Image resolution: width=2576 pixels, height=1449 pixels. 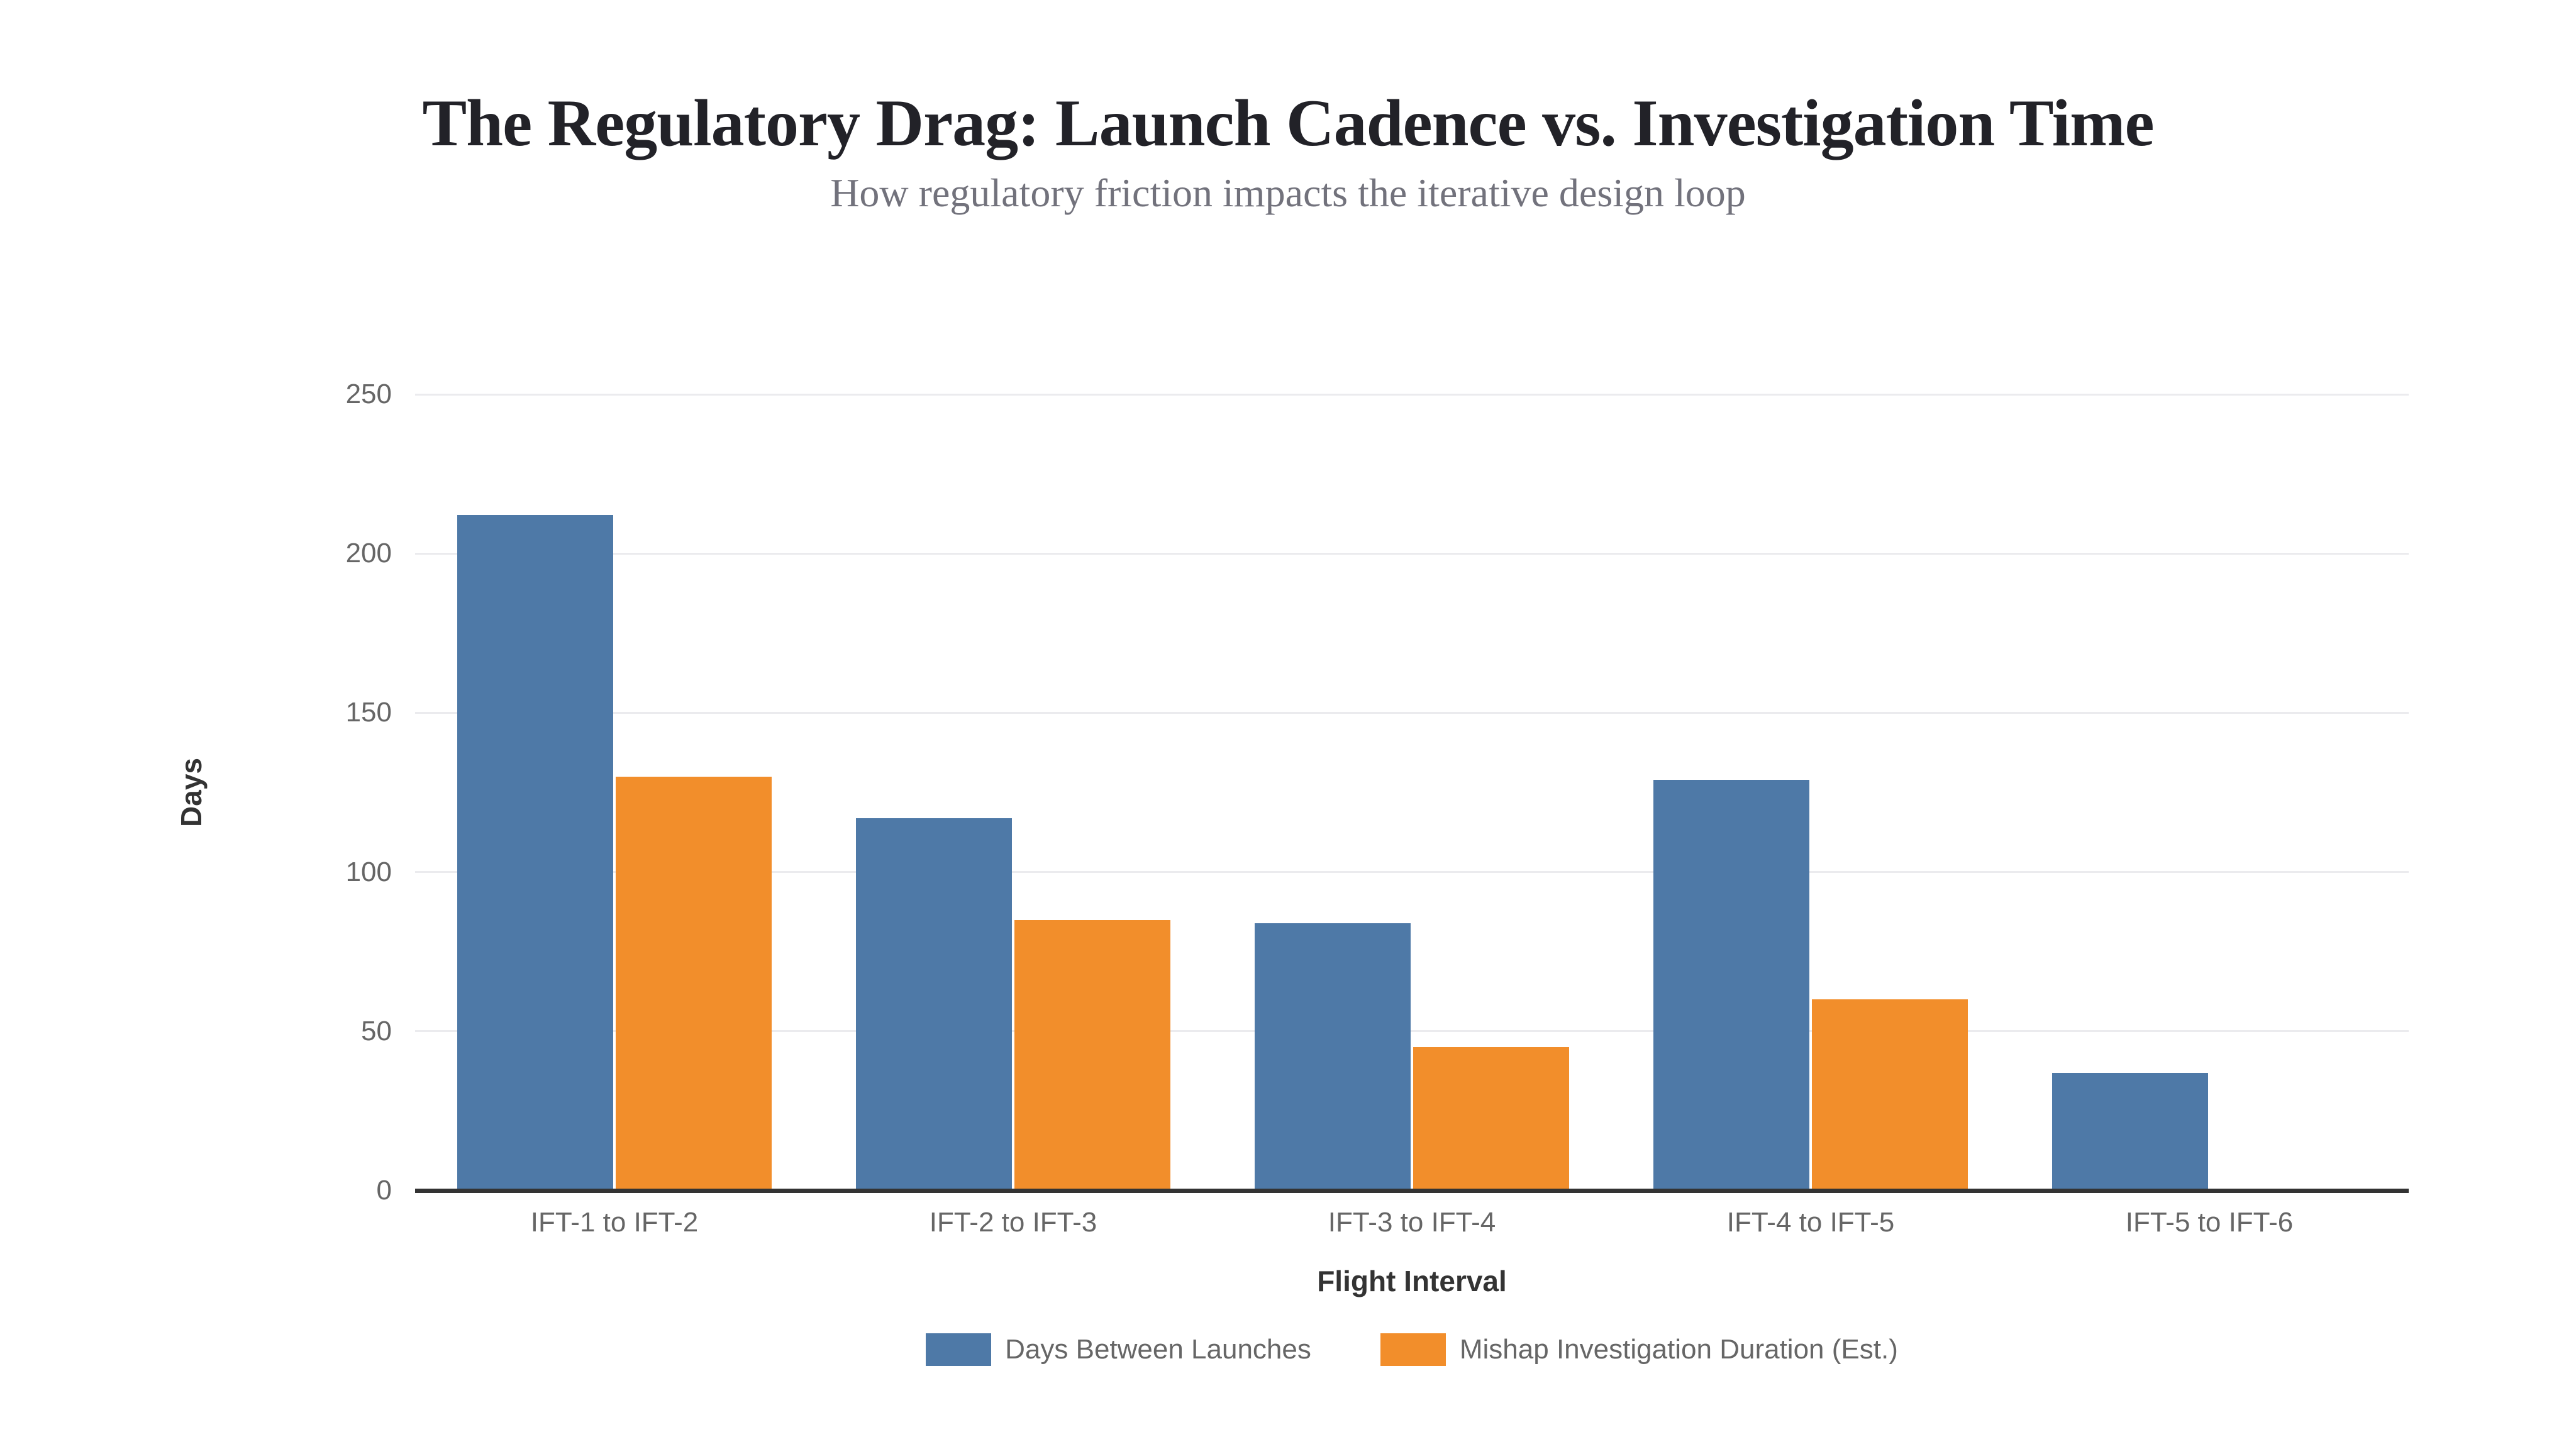 What do you see at coordinates (1013, 1222) in the screenshot?
I see `x-tick-label-1: IFT-2 to IFT-3` at bounding box center [1013, 1222].